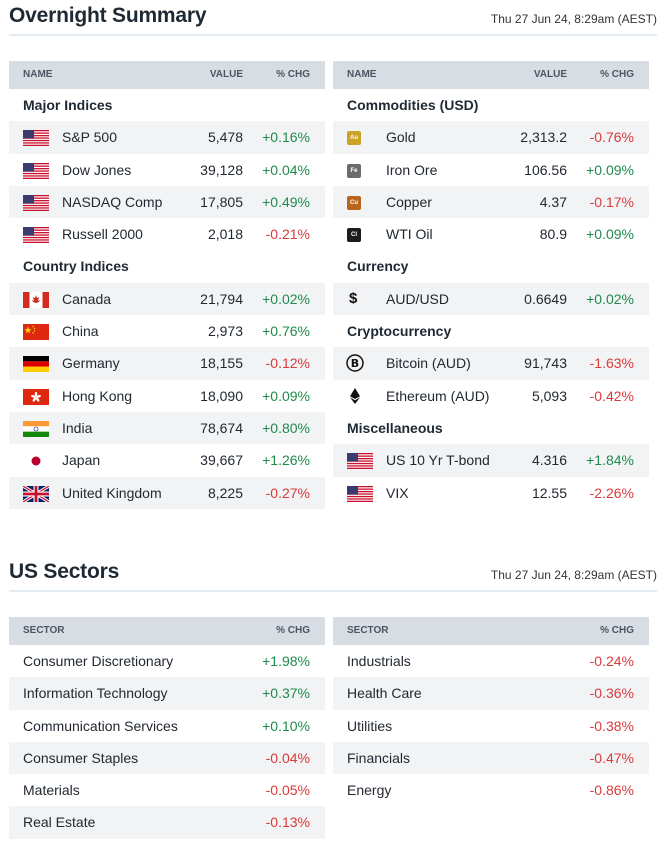 The width and height of the screenshot is (665, 844). I want to click on sector-row-financials: Financials -0.47%, so click(491, 758).